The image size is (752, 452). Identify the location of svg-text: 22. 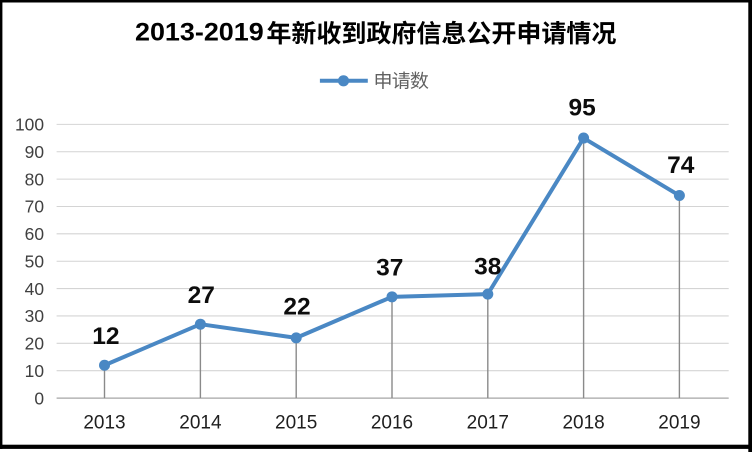
(296, 307).